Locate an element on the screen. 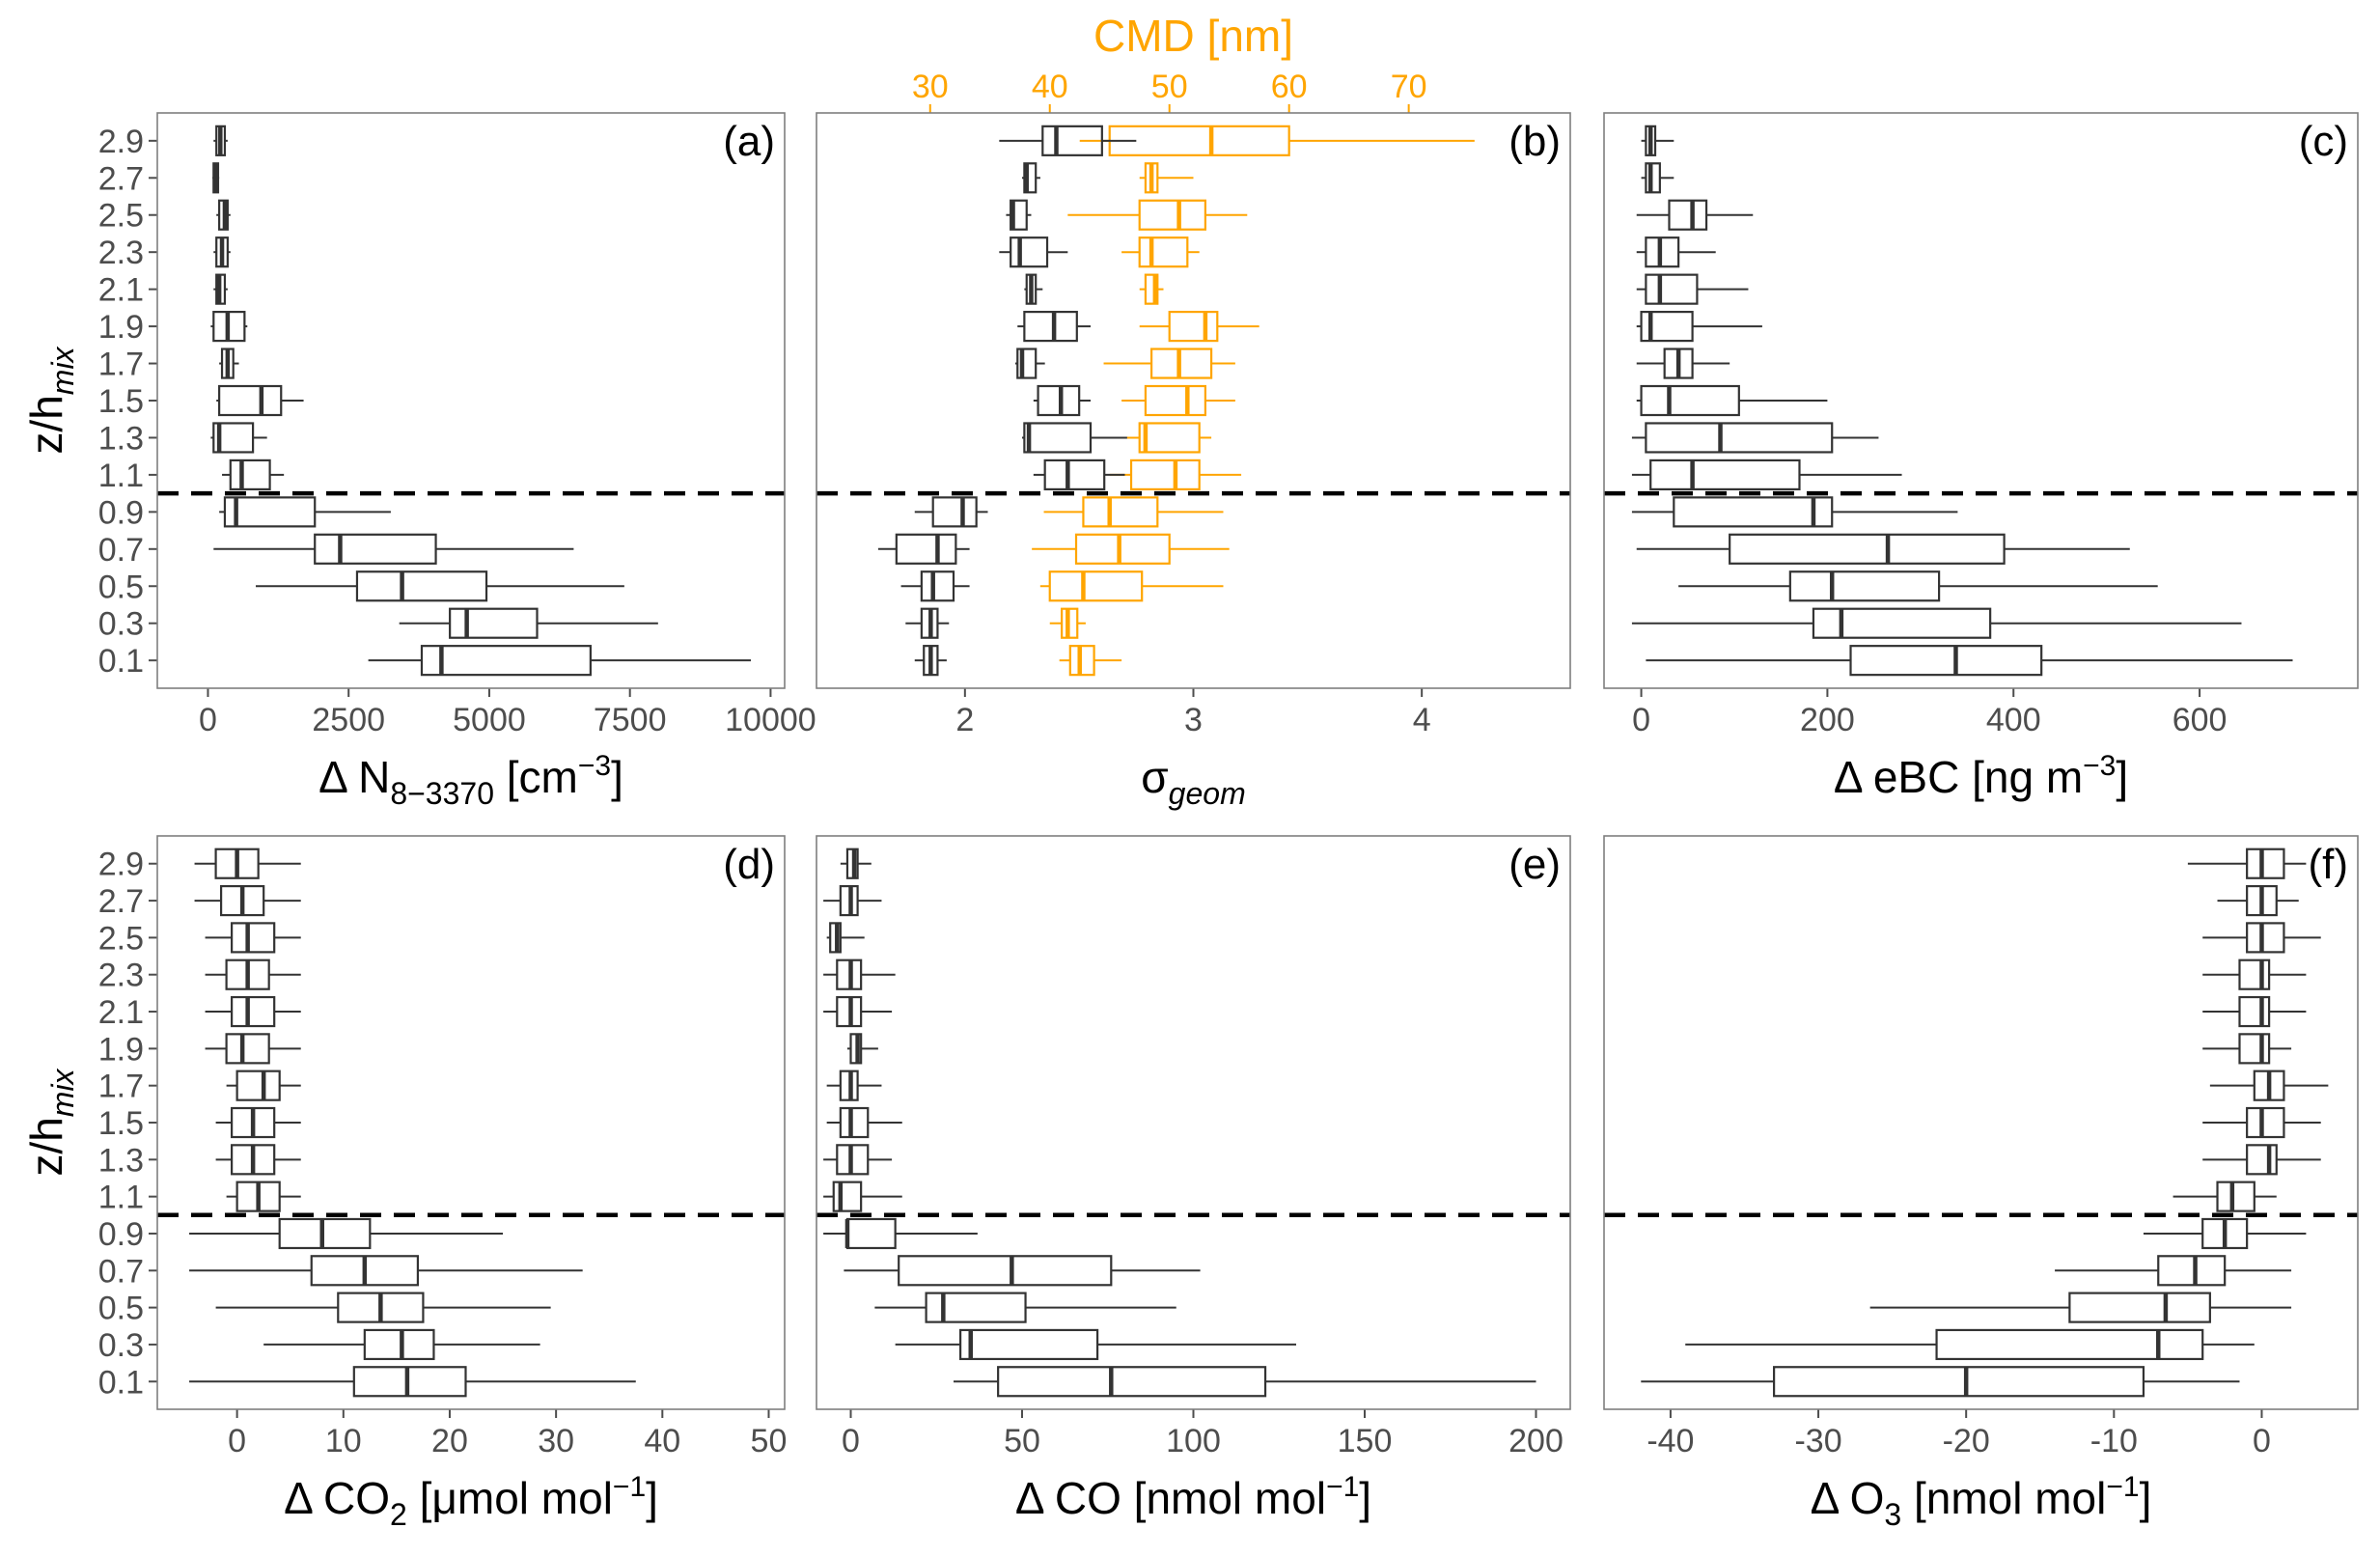 The image size is (2380, 1556). panel-tag: (a) is located at coordinates (749, 141).